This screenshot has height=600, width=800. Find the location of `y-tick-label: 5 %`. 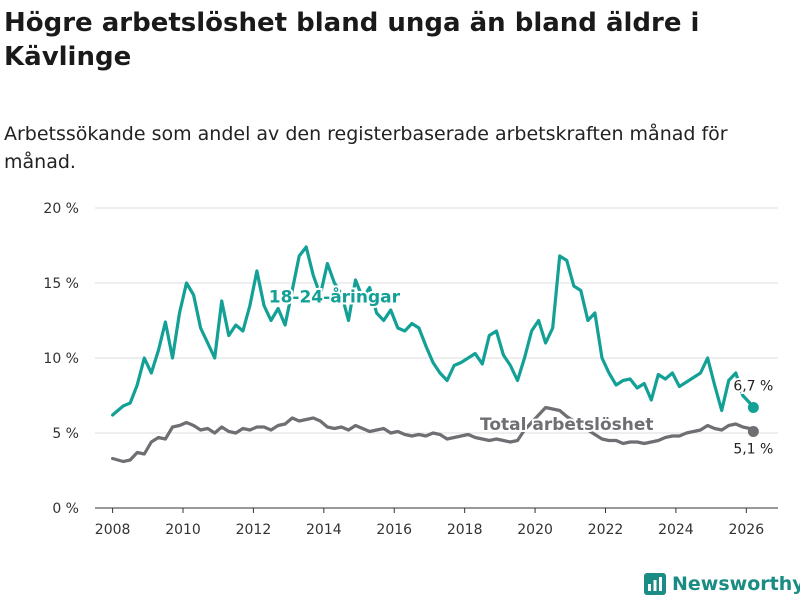

y-tick-label: 5 % is located at coordinates (65, 434).